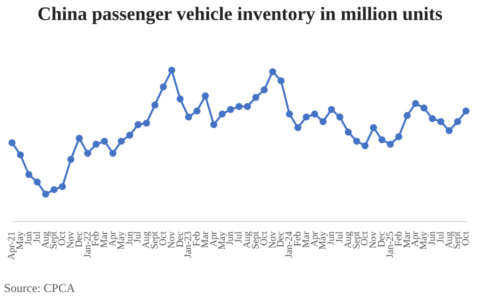  What do you see at coordinates (240, 15) in the screenshot?
I see `chart-title: China passenger vehicle inventory in million units` at bounding box center [240, 15].